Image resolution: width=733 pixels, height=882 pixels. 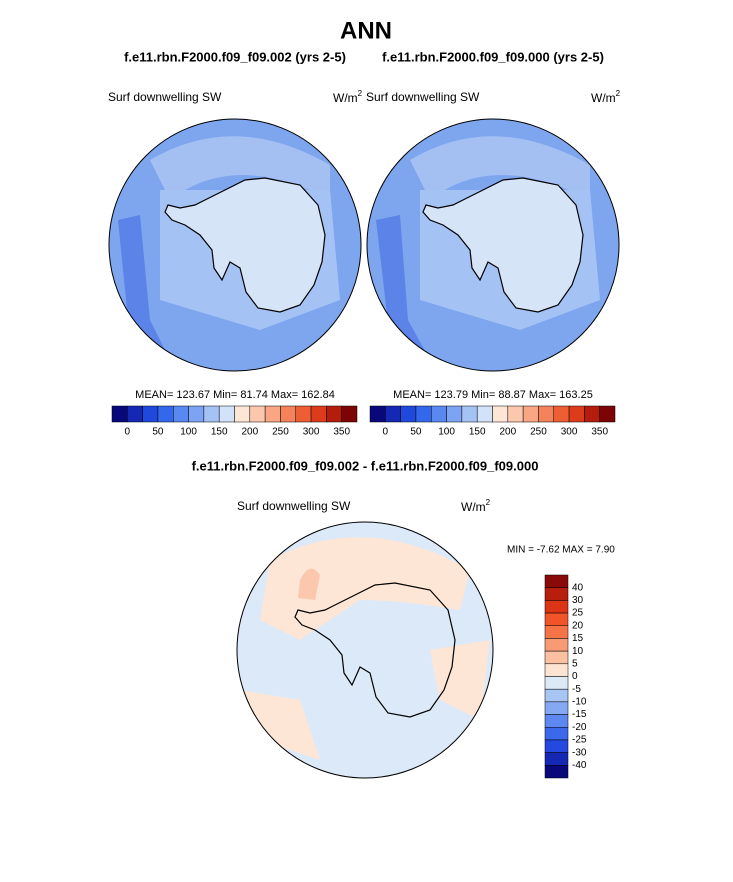 I want to click on colorbar-label: -15, so click(x=579, y=714).